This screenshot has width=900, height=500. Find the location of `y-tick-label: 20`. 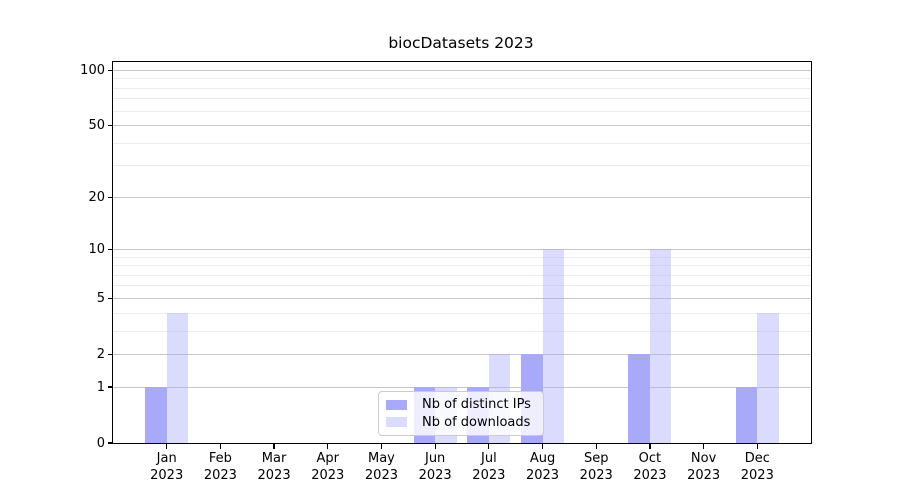

y-tick-label: 20 is located at coordinates (96, 197).